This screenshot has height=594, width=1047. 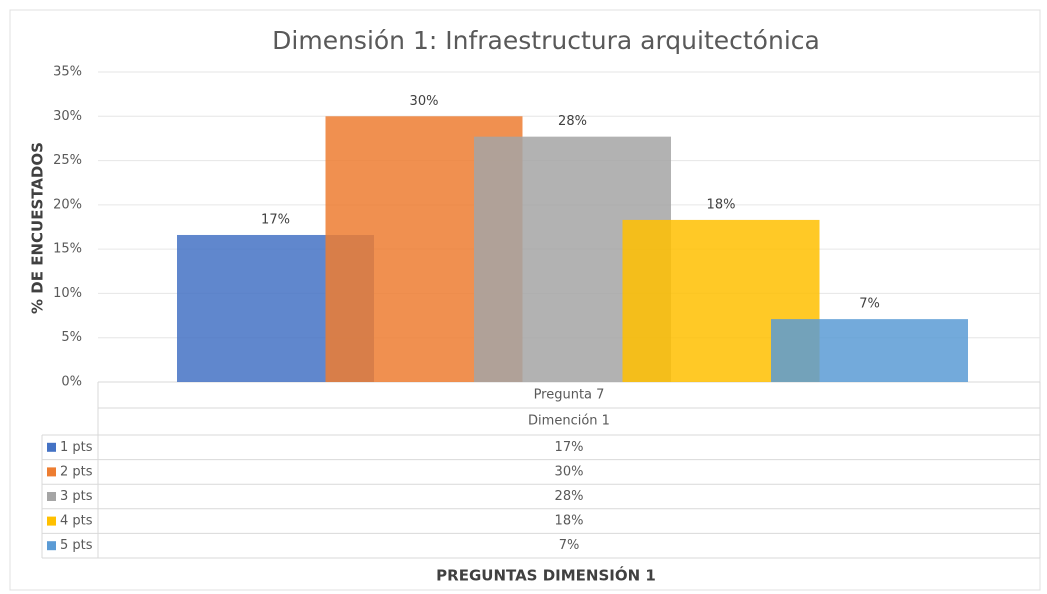 I want to click on y-tick-label: 20%, so click(x=67, y=204).